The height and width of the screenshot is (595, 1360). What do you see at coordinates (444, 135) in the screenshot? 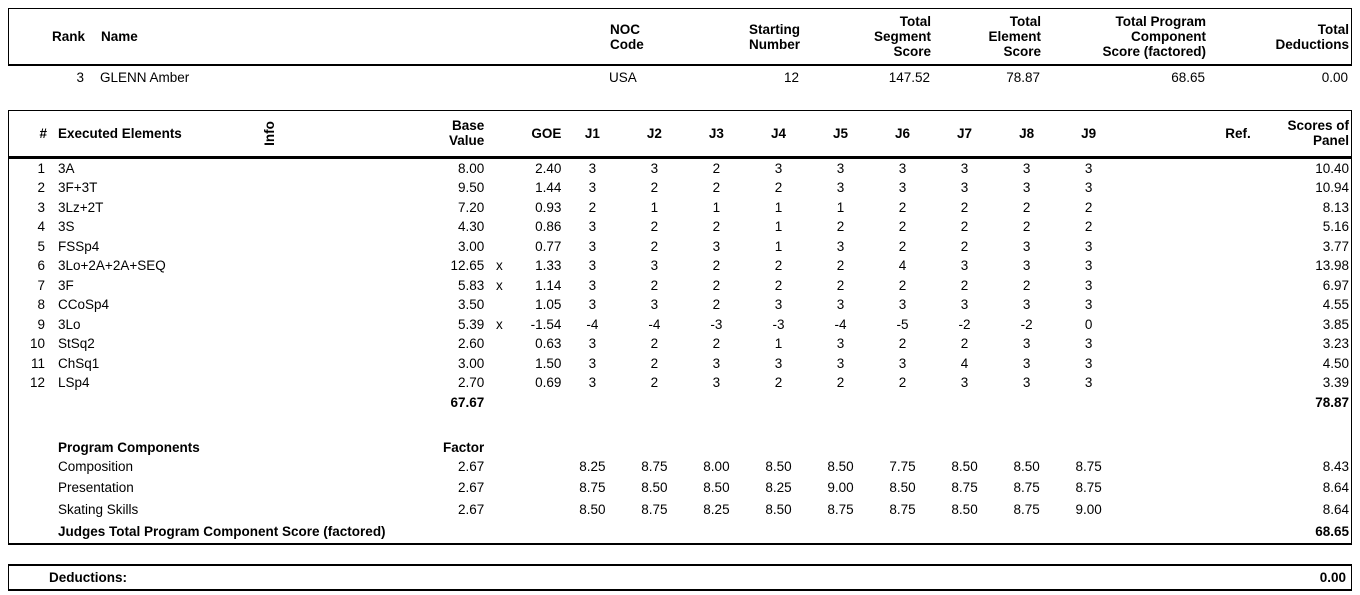
I see `base-value-header: Base Value` at bounding box center [444, 135].